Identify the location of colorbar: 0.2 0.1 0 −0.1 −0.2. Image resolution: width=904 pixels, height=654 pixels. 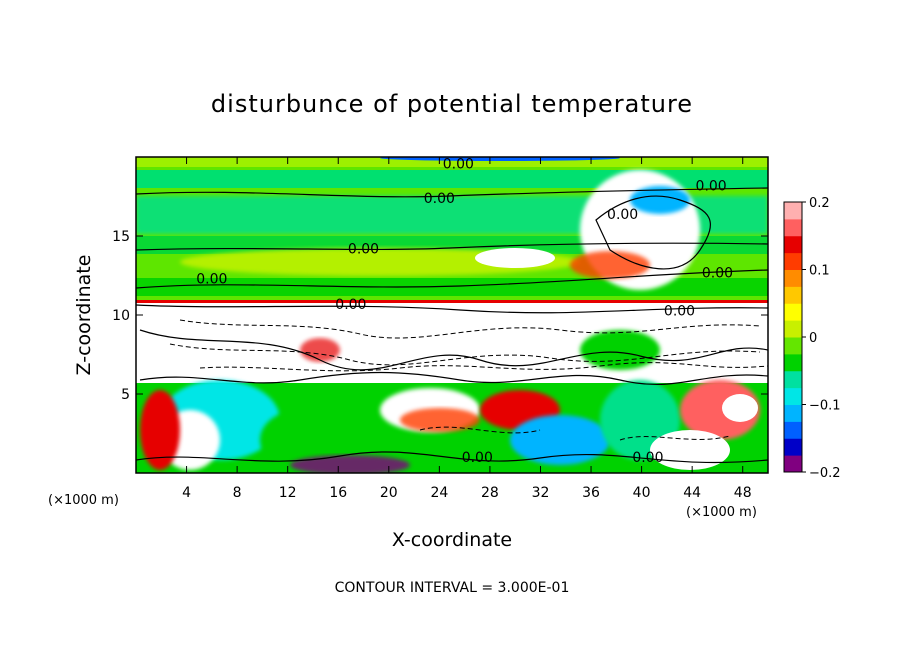
(812, 338).